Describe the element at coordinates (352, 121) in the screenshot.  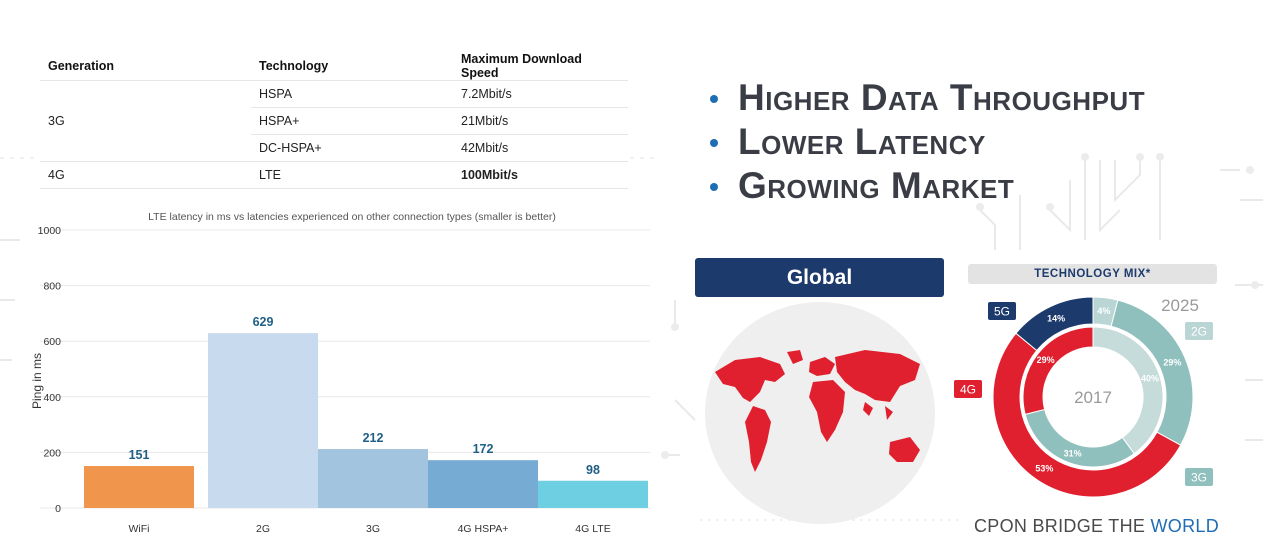
I see `technology-cell: HSPA+` at that location.